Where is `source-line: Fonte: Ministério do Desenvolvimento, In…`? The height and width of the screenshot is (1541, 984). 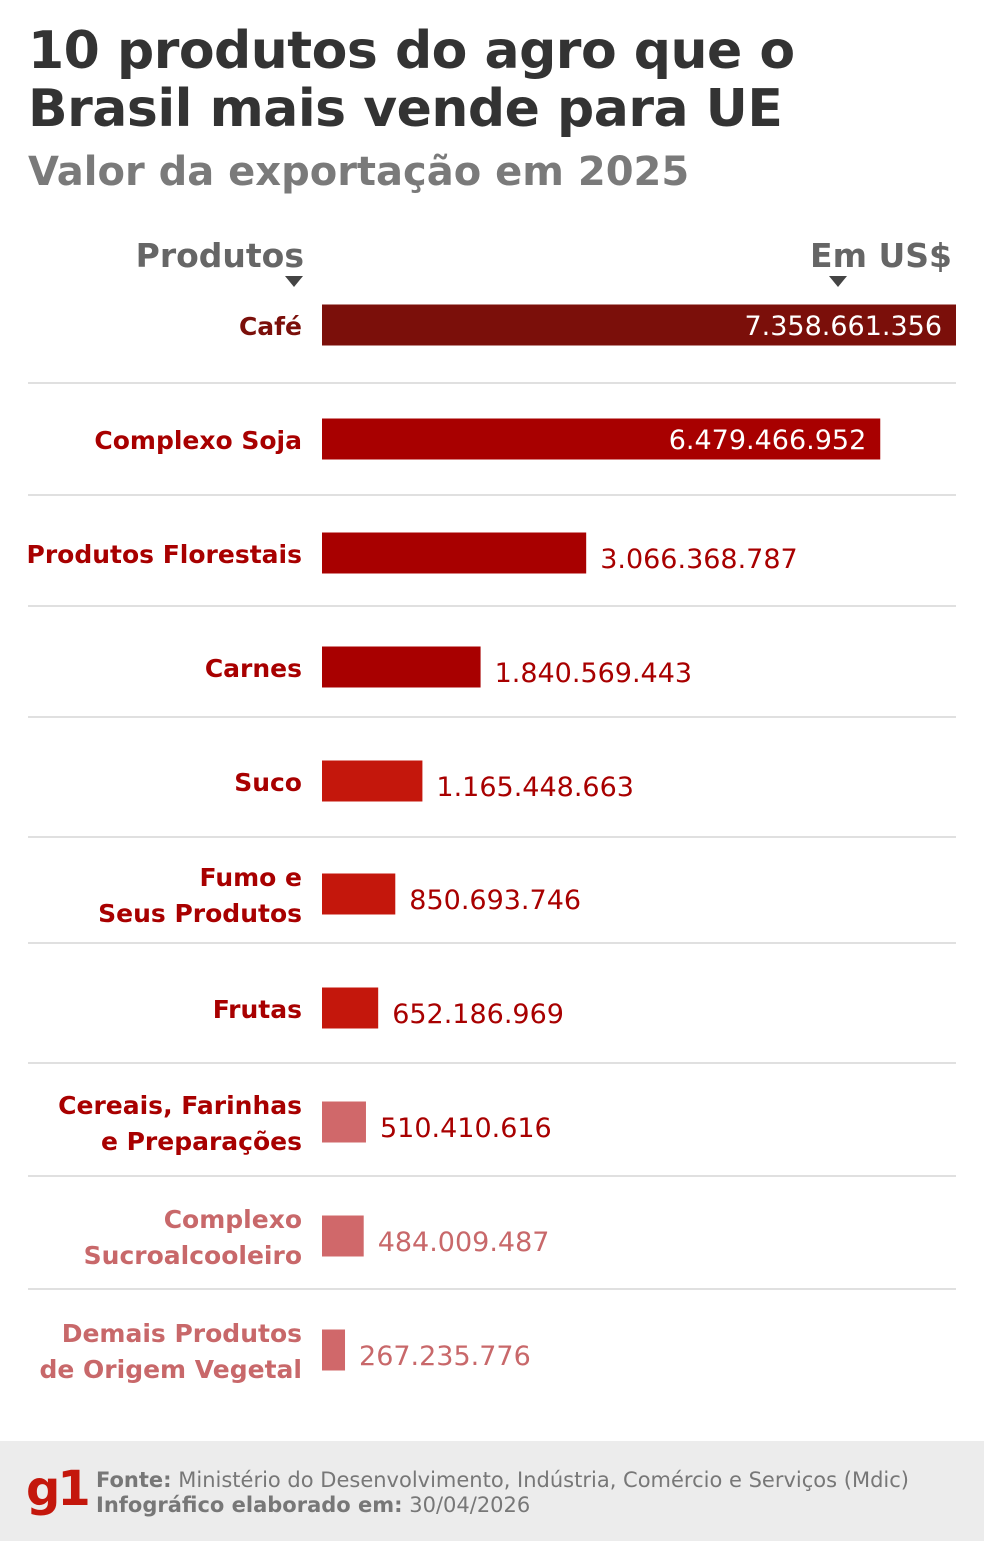
source-line: Fonte: Ministério do Desenvolvimento, In… is located at coordinates (502, 1480).